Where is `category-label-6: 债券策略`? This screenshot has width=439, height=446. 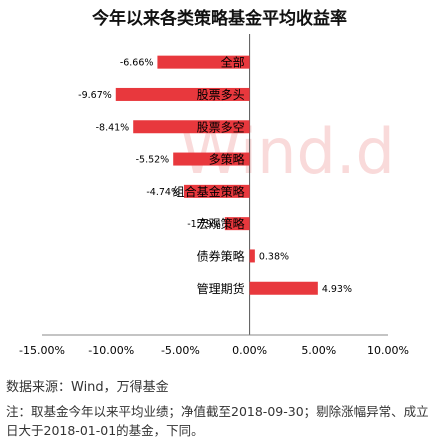
category-label-6: 债券策略 is located at coordinates (221, 255).